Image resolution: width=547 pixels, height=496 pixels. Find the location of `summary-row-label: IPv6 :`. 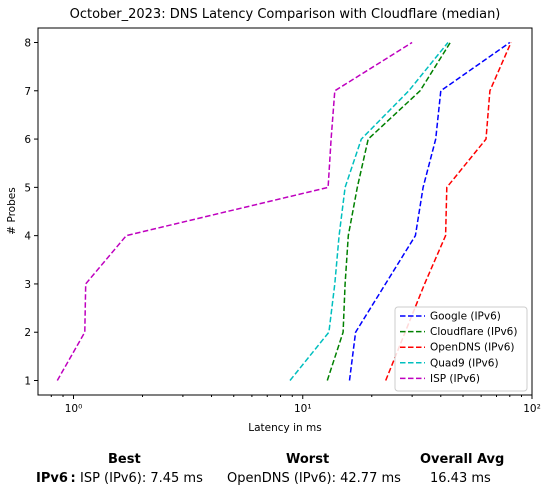

summary-row-label: IPv6 : is located at coordinates (56, 478).